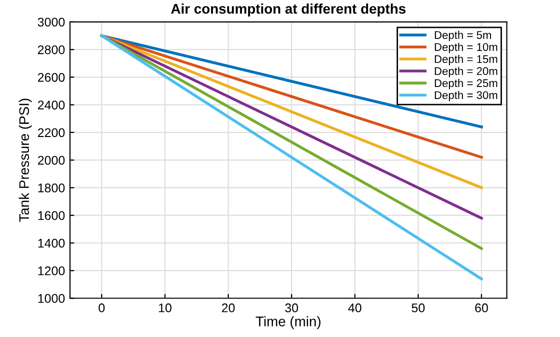  Describe the element at coordinates (466, 84) in the screenshot. I see `legend-label: Depth = 25m` at that location.